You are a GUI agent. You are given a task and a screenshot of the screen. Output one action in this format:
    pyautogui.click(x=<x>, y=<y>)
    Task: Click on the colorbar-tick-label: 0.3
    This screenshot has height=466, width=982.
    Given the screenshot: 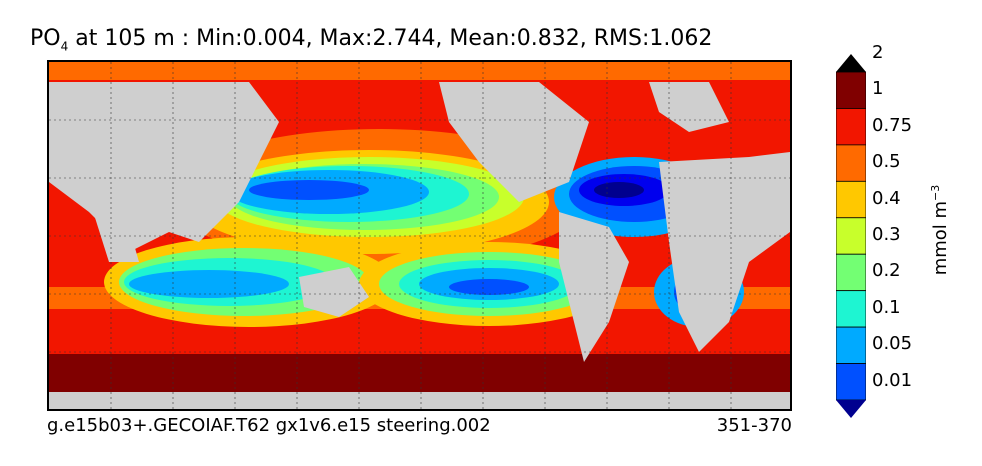 What is the action you would take?
    pyautogui.click(x=886, y=234)
    